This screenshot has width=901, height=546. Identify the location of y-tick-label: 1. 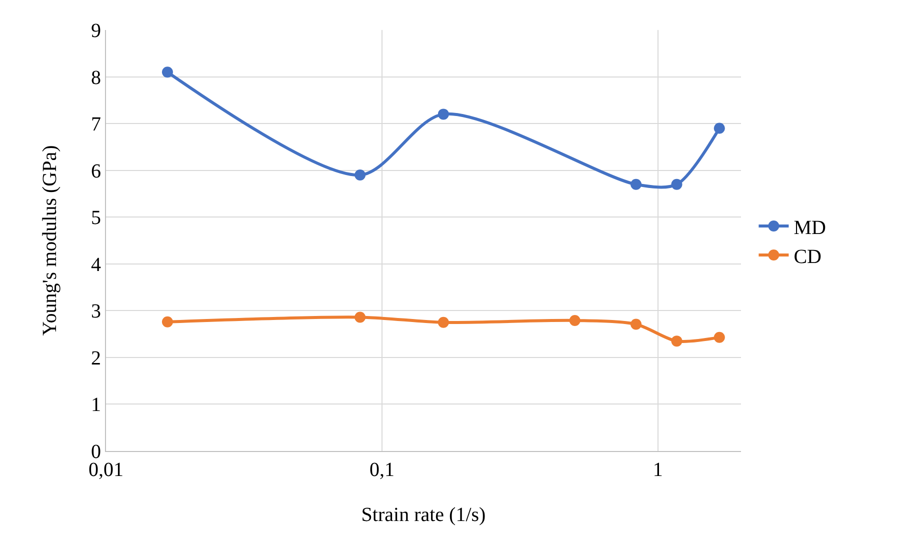
(96, 405).